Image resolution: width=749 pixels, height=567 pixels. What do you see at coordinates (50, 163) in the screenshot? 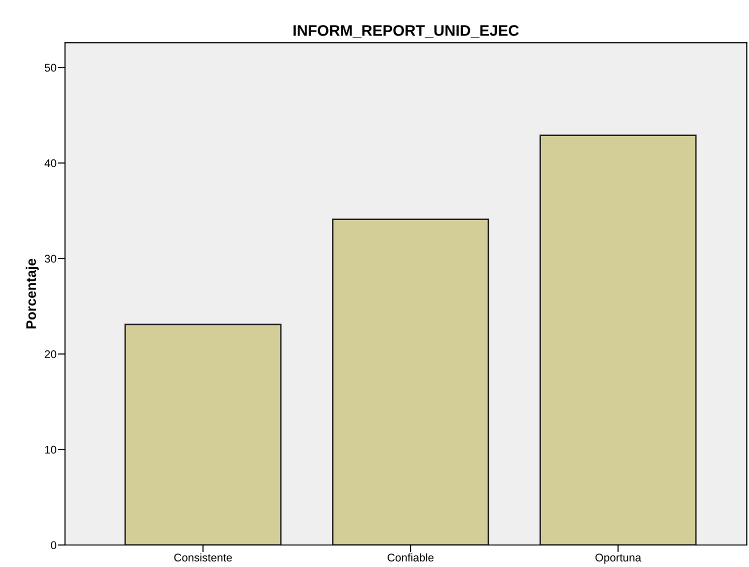
I see `y-tick-label: 40` at bounding box center [50, 163].